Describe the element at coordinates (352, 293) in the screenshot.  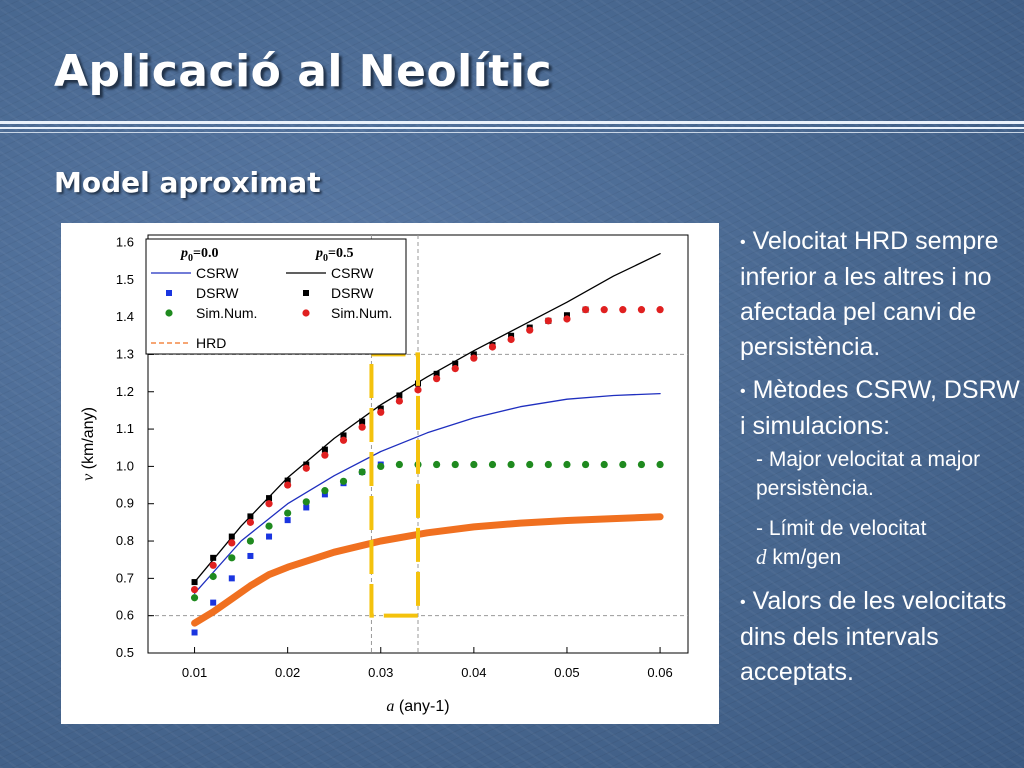
I see `legend-dsrw-p05-label: DSRW` at that location.